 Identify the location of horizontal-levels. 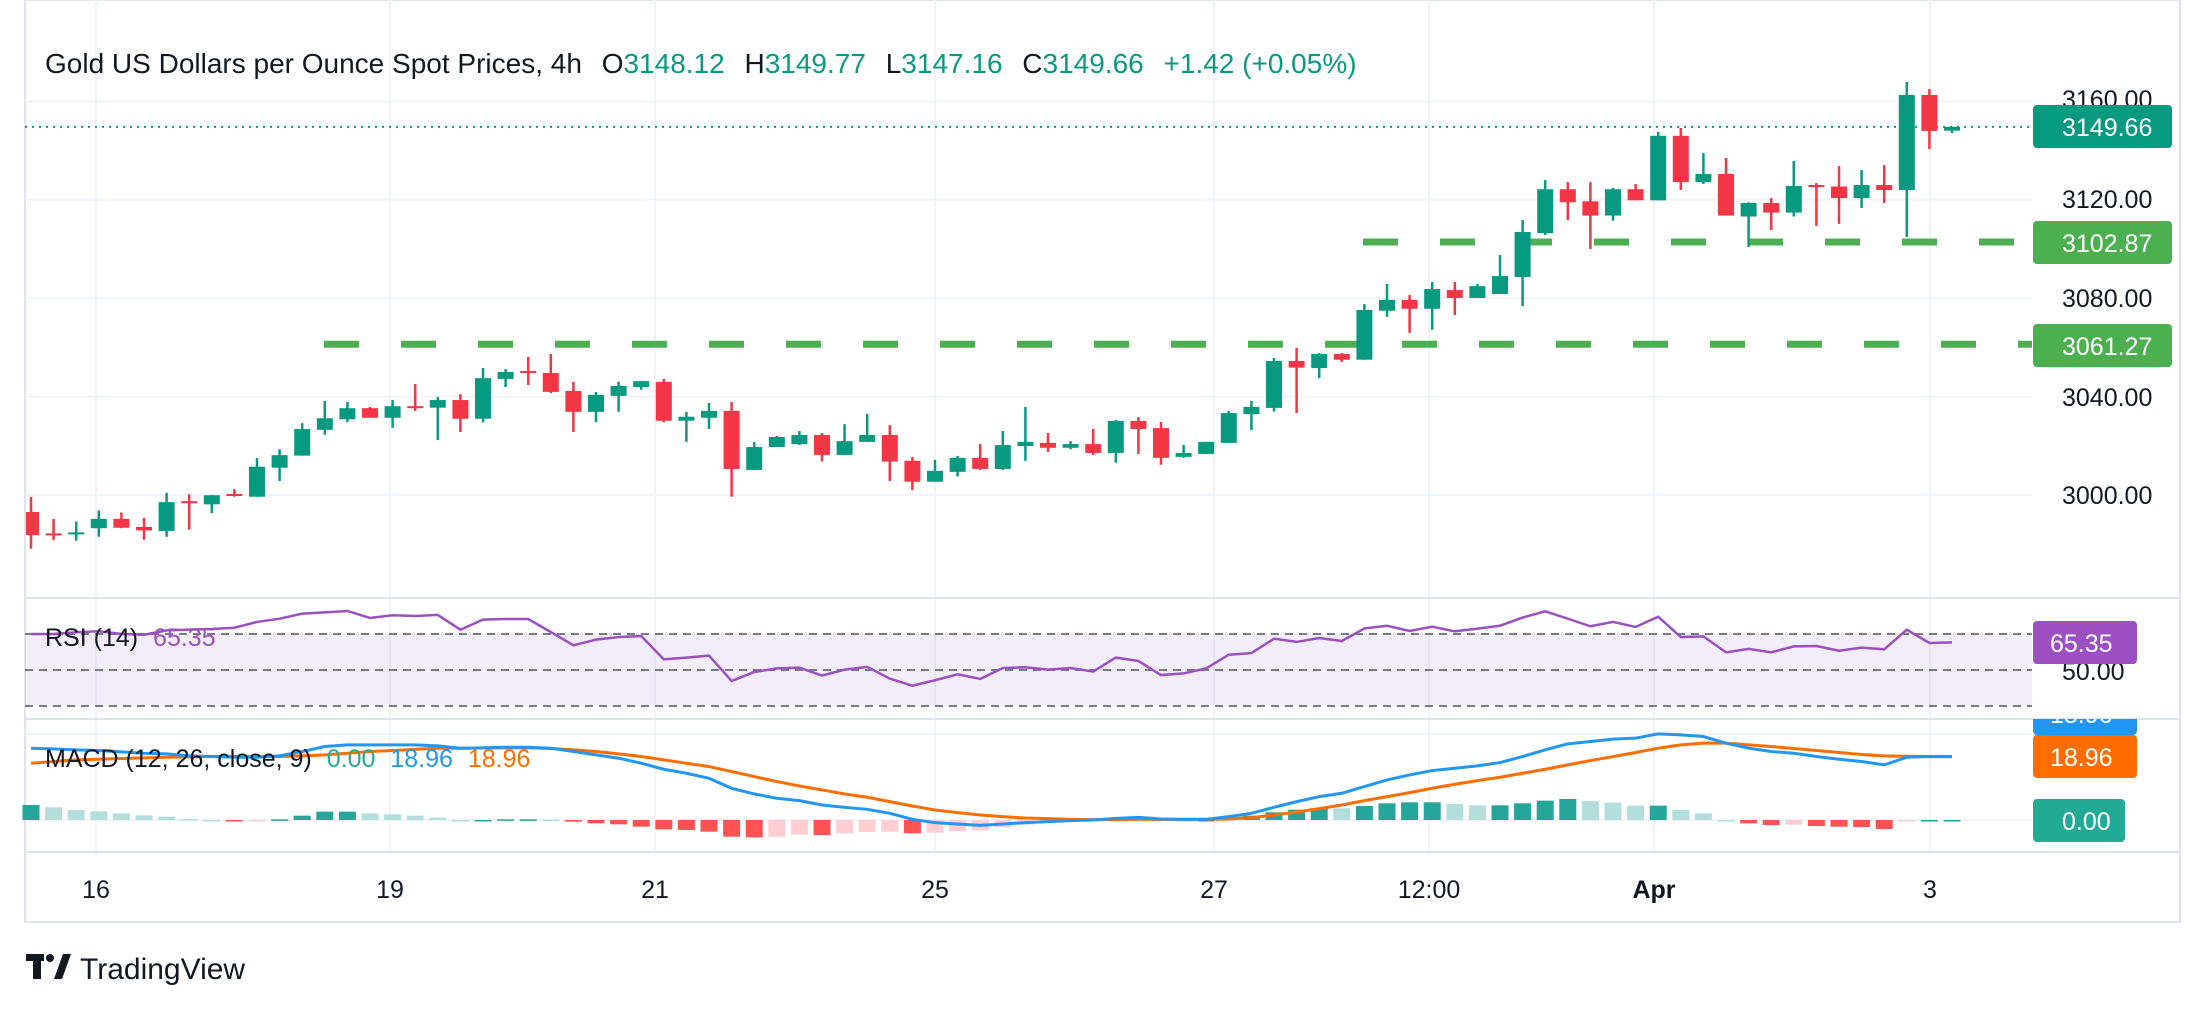
(1178, 293).